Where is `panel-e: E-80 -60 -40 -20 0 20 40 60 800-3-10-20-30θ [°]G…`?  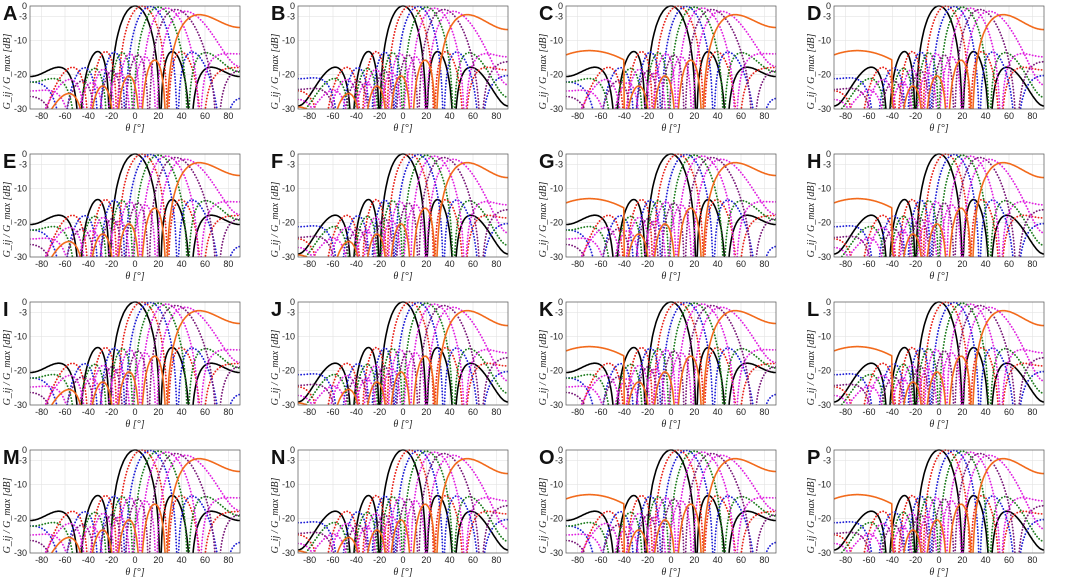 panel-e: E-80 -60 -40 -20 0 20 40 60 800-3-10-20-30θ [°]G… is located at coordinates (121, 215).